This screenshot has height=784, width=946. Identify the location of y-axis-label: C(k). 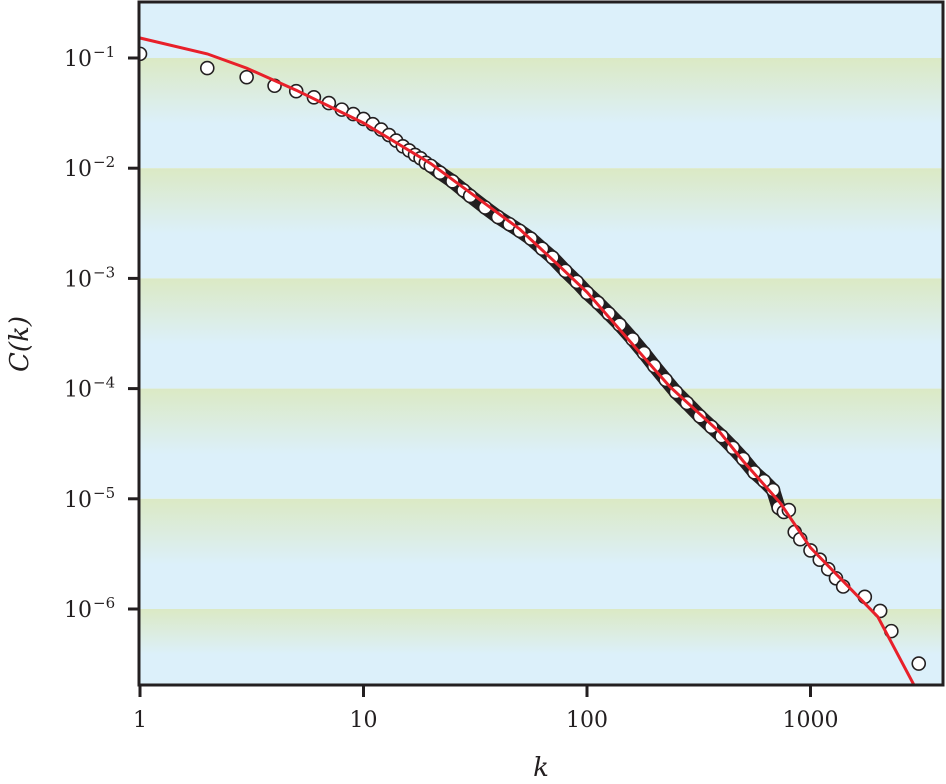
(20, 344).